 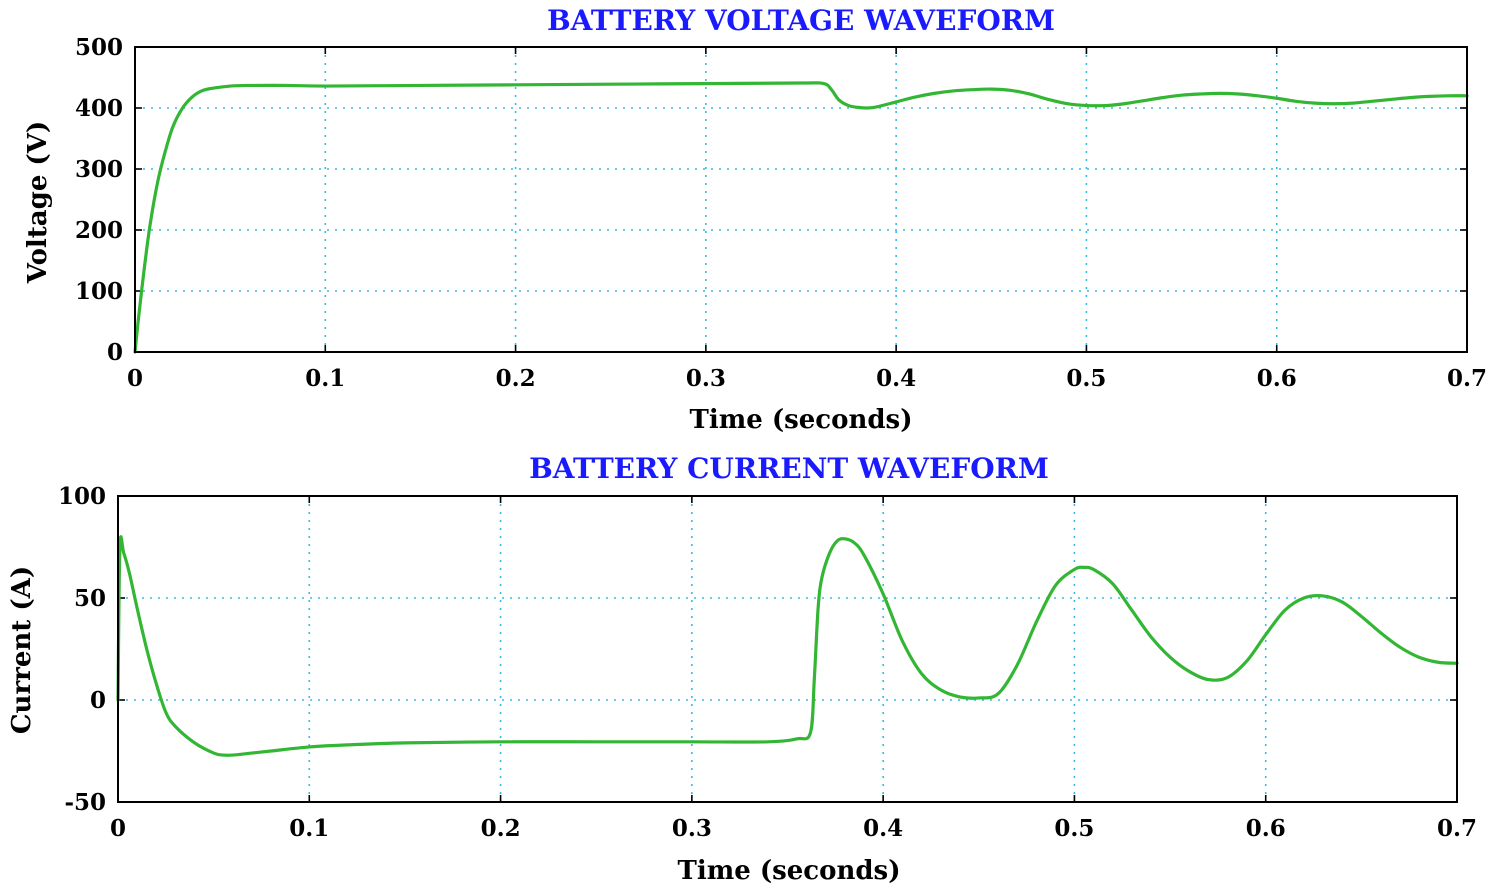 What do you see at coordinates (516, 378) in the screenshot?
I see `voltage-x-tick-label: 0.2` at bounding box center [516, 378].